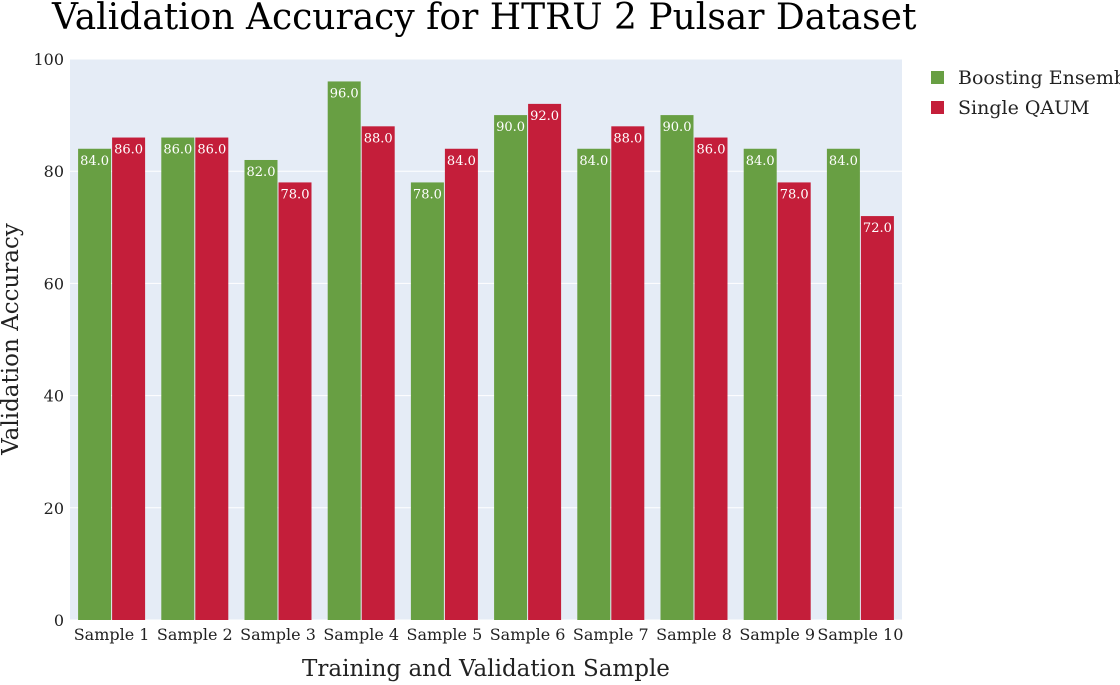 This screenshot has height=685, width=1120. Describe the element at coordinates (877, 228) in the screenshot. I see `bar-data-label: 72.0` at that location.